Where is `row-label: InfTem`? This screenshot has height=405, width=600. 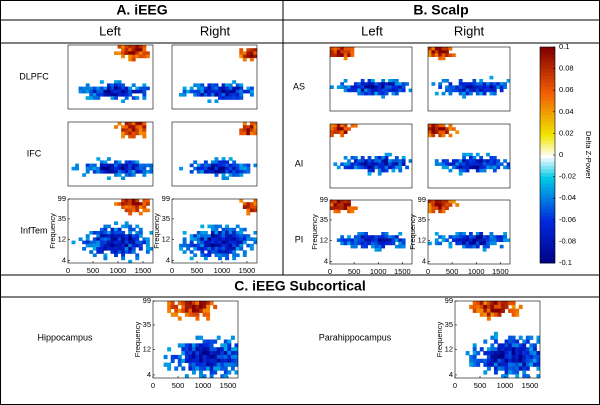 row-label: InfTem is located at coordinates (33, 230).